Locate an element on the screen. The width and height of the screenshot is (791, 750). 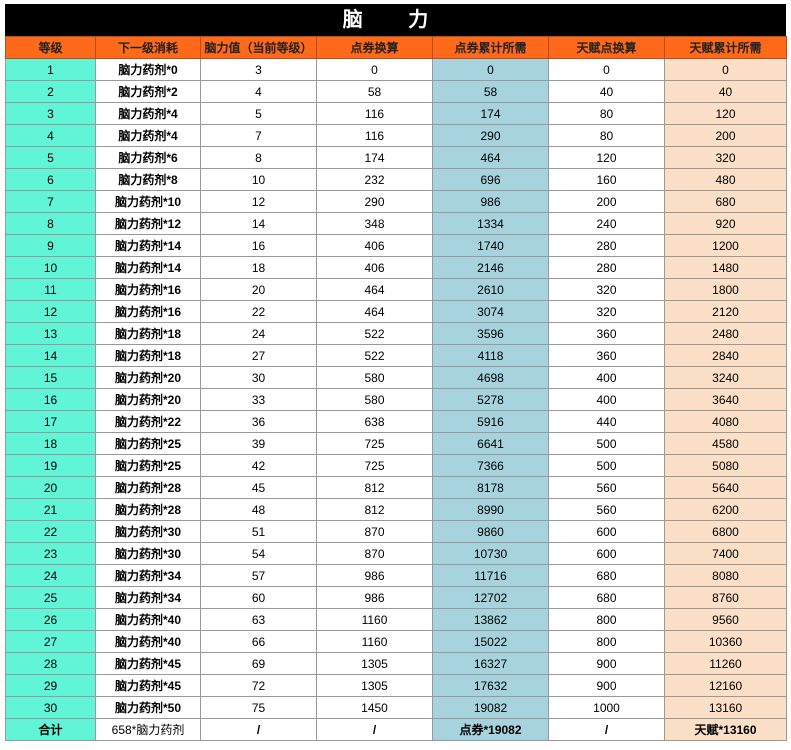
table-row: 20 脑力药剂*28 45 812 8178 560 5640 is located at coordinates (396, 487).